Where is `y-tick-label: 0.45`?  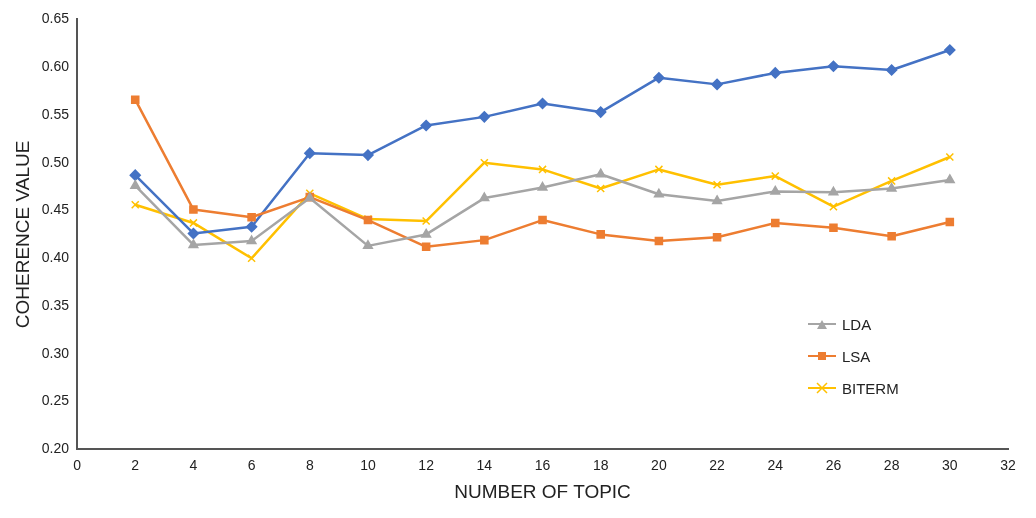 y-tick-label: 0.45 is located at coordinates (55, 209).